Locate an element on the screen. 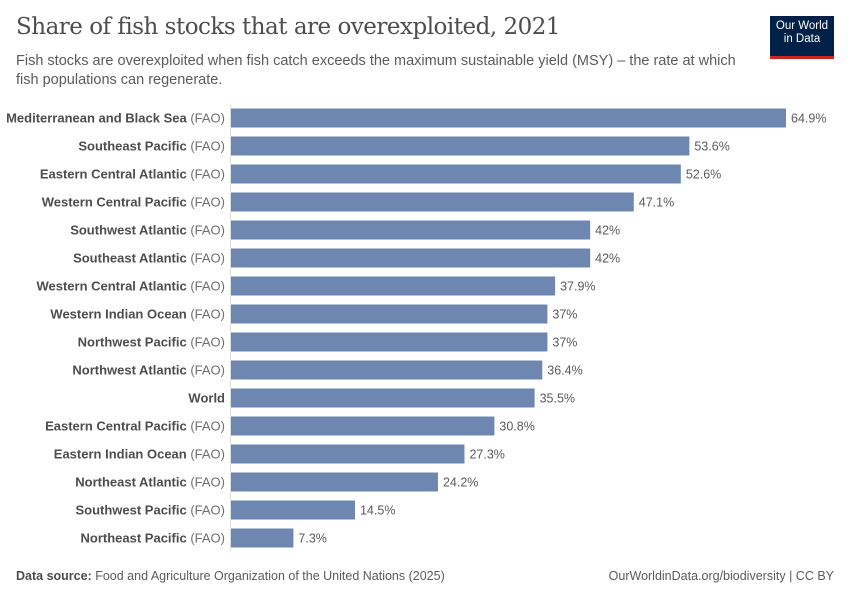 The width and height of the screenshot is (850, 600). category-name: Southwest Atlantic is located at coordinates (128, 230).